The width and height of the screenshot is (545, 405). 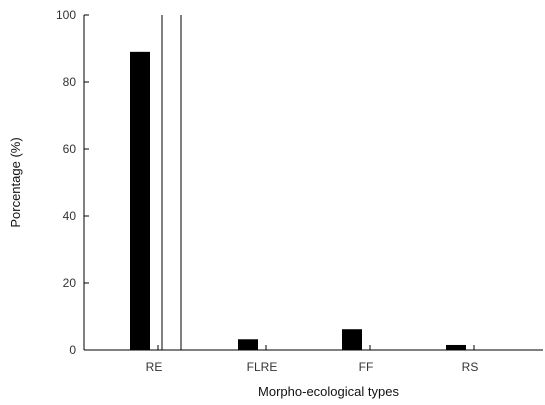 I want to click on x-tick-label: FLRE, so click(x=262, y=367).